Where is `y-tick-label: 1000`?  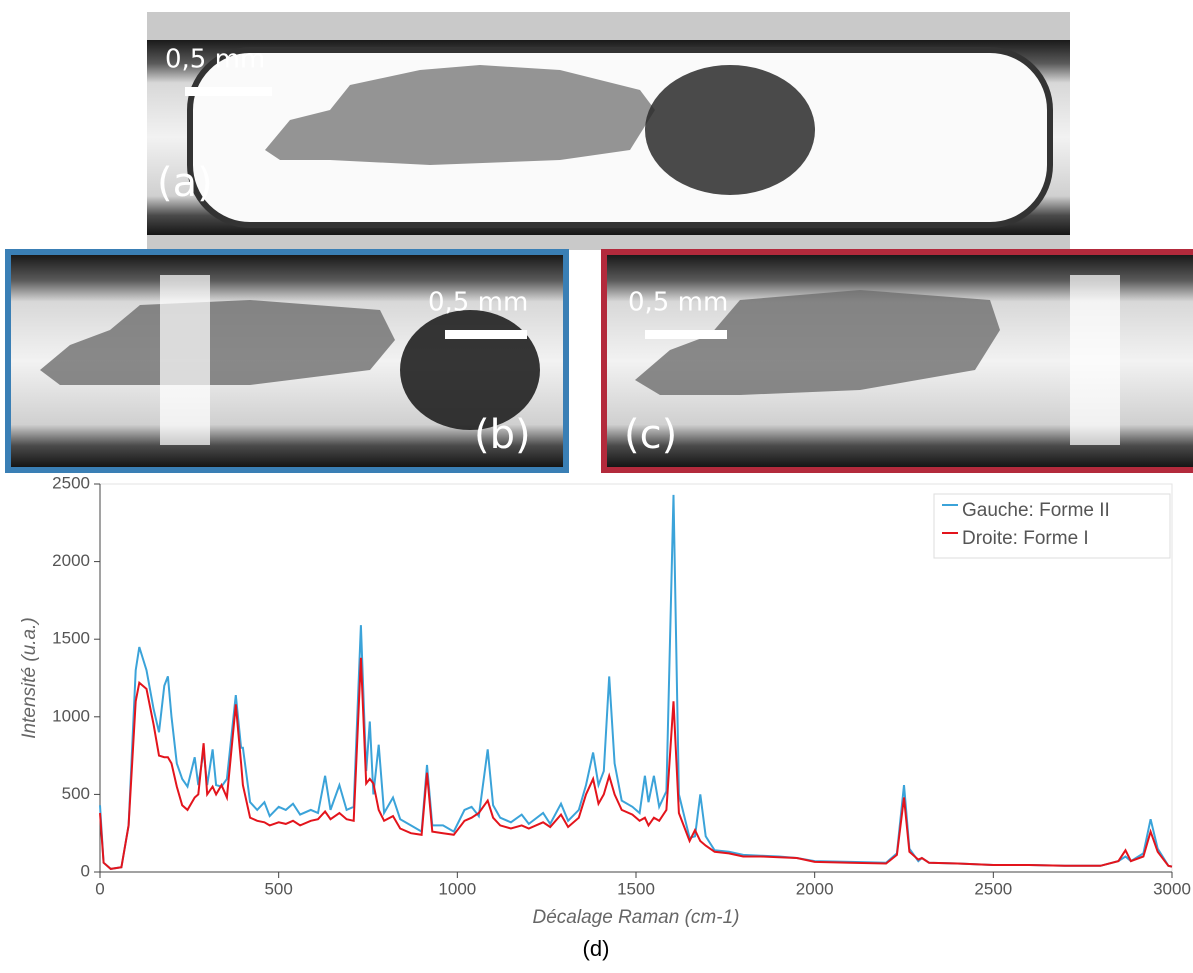
y-tick-label: 1000 is located at coordinates (71, 715).